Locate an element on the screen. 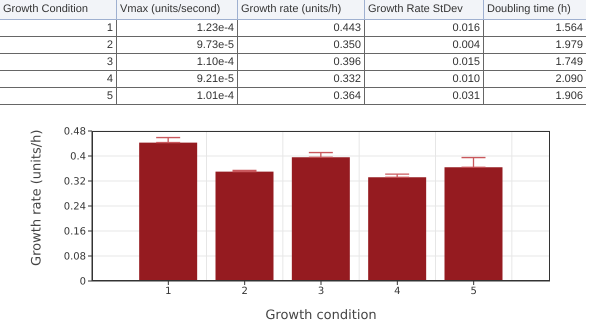 Image resolution: width=597 pixels, height=333 pixels. text: Doubling time (h) is located at coordinates (535, 9).